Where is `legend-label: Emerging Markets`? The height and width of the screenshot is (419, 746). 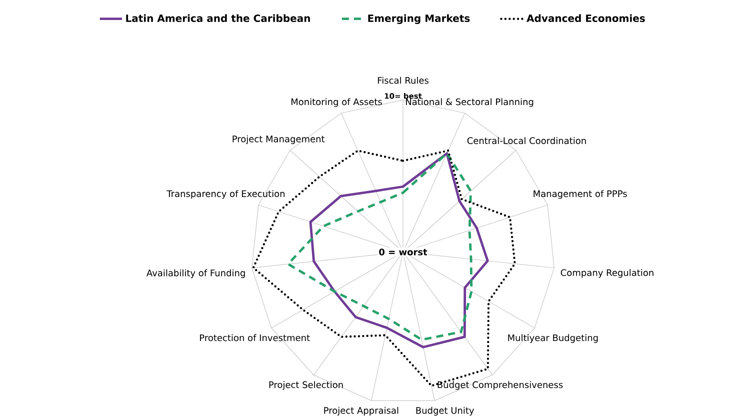 legend-label: Emerging Markets is located at coordinates (419, 19).